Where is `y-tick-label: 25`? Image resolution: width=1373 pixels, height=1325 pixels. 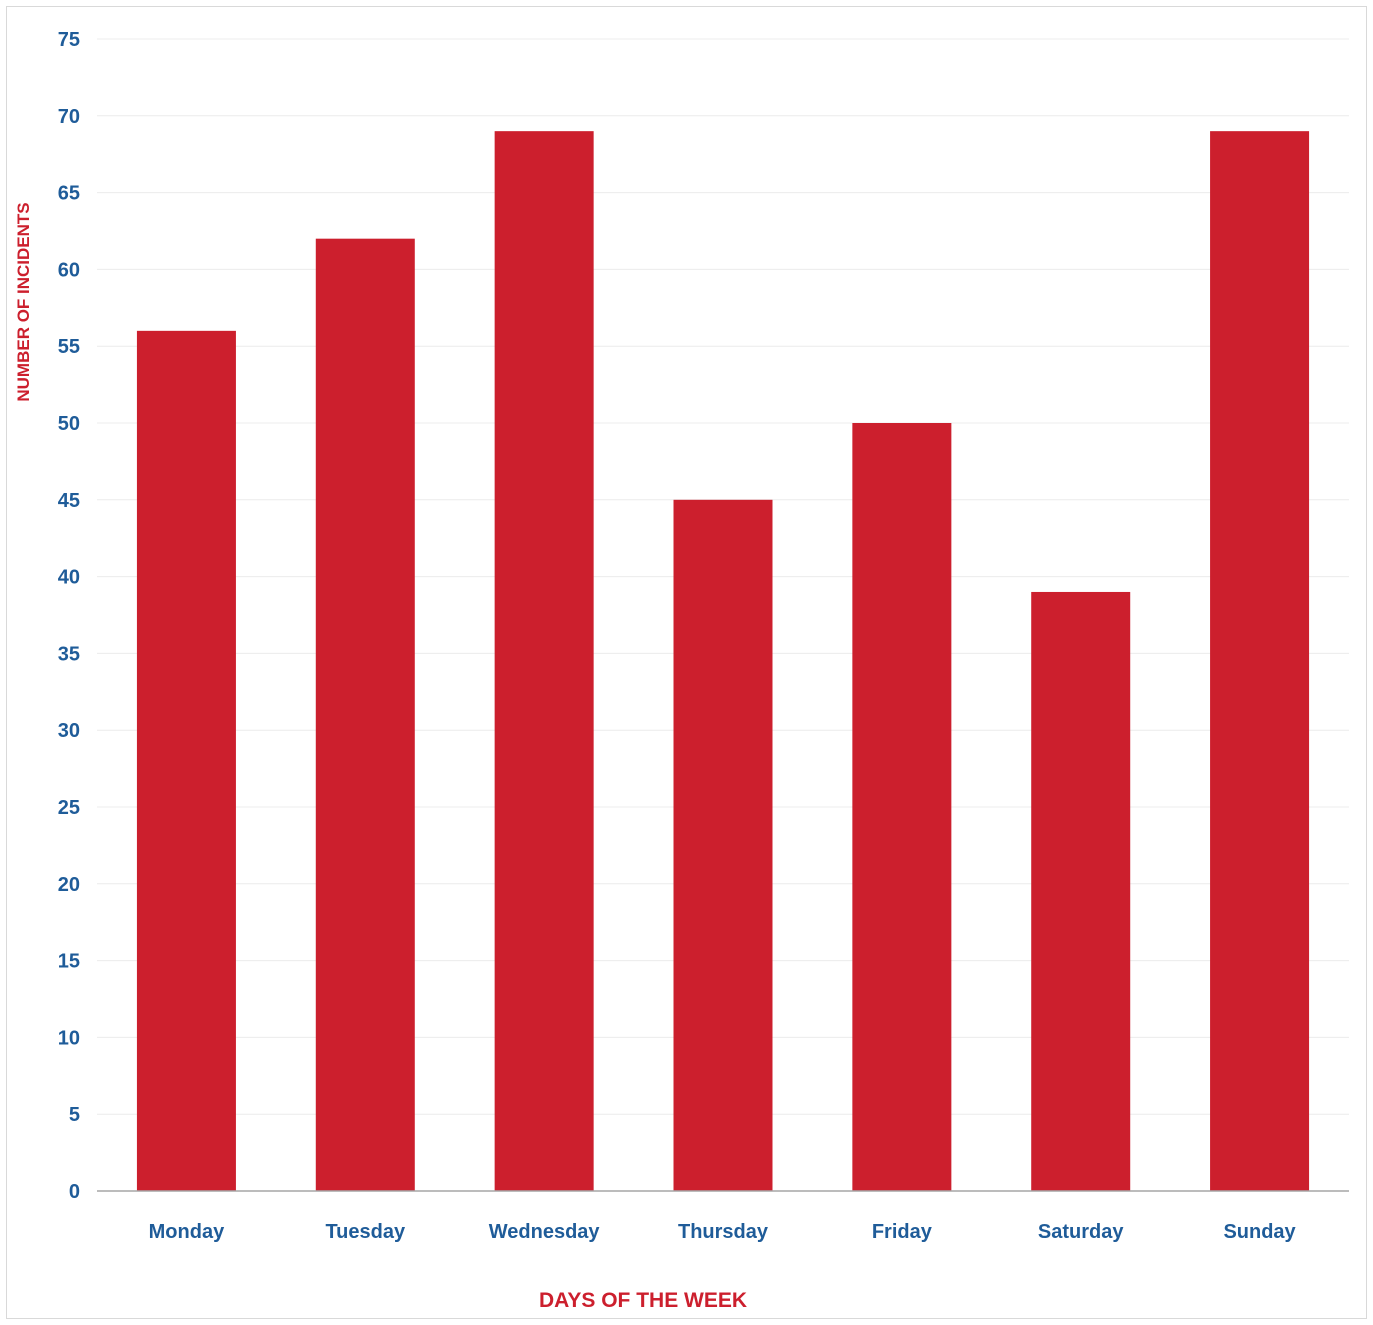 y-tick-label: 25 is located at coordinates (69, 808).